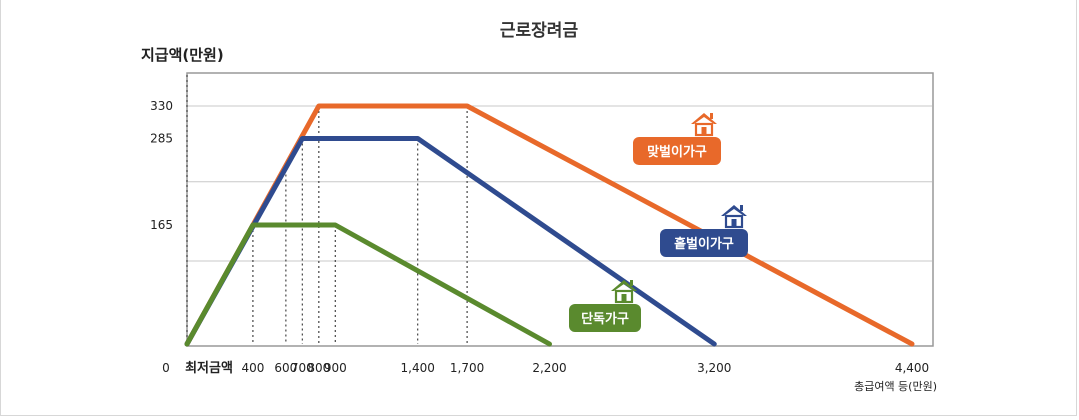 The width and height of the screenshot is (1079, 420). What do you see at coordinates (302, 368) in the screenshot?
I see `x-tick-label: 700` at bounding box center [302, 368].